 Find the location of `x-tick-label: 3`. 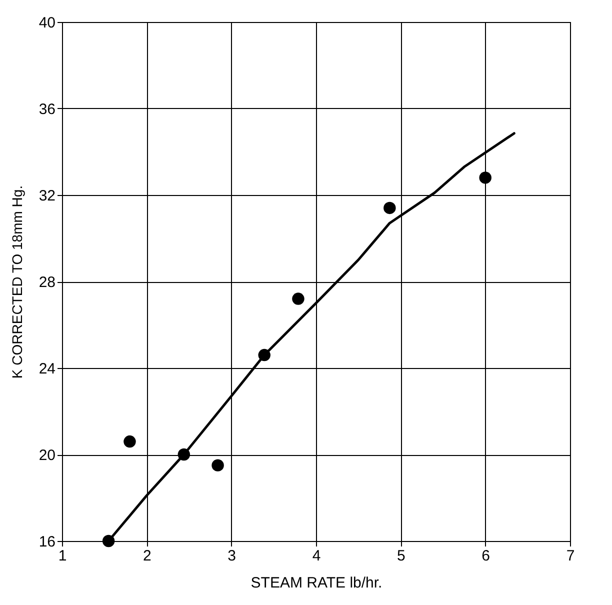

x-tick-label: 3 is located at coordinates (232, 556).